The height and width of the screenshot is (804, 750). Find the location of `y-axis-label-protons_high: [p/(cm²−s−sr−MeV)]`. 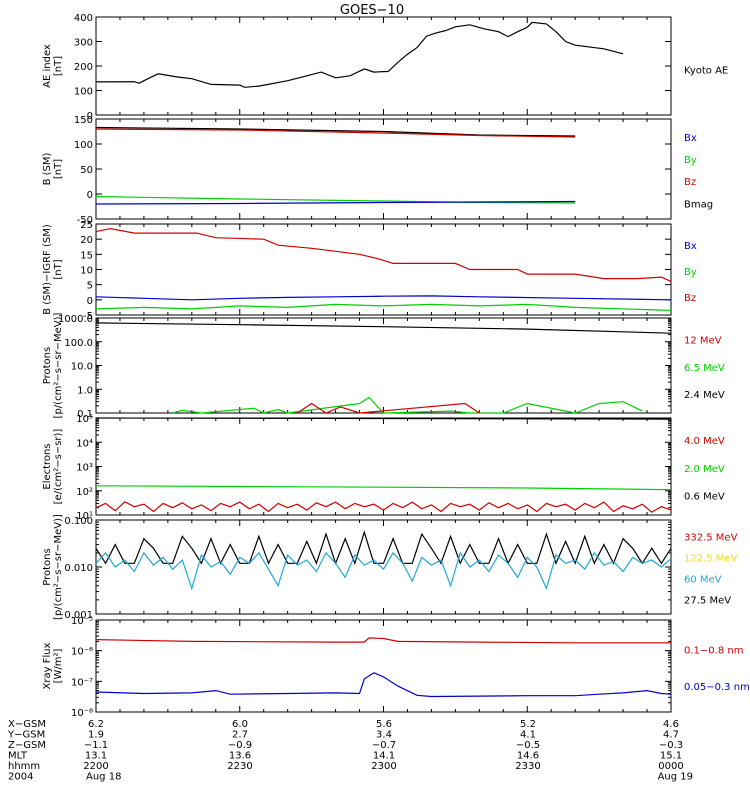

y-axis-label-protons_high: [p/(cm²−s−sr−MeV)] is located at coordinates (58, 567).